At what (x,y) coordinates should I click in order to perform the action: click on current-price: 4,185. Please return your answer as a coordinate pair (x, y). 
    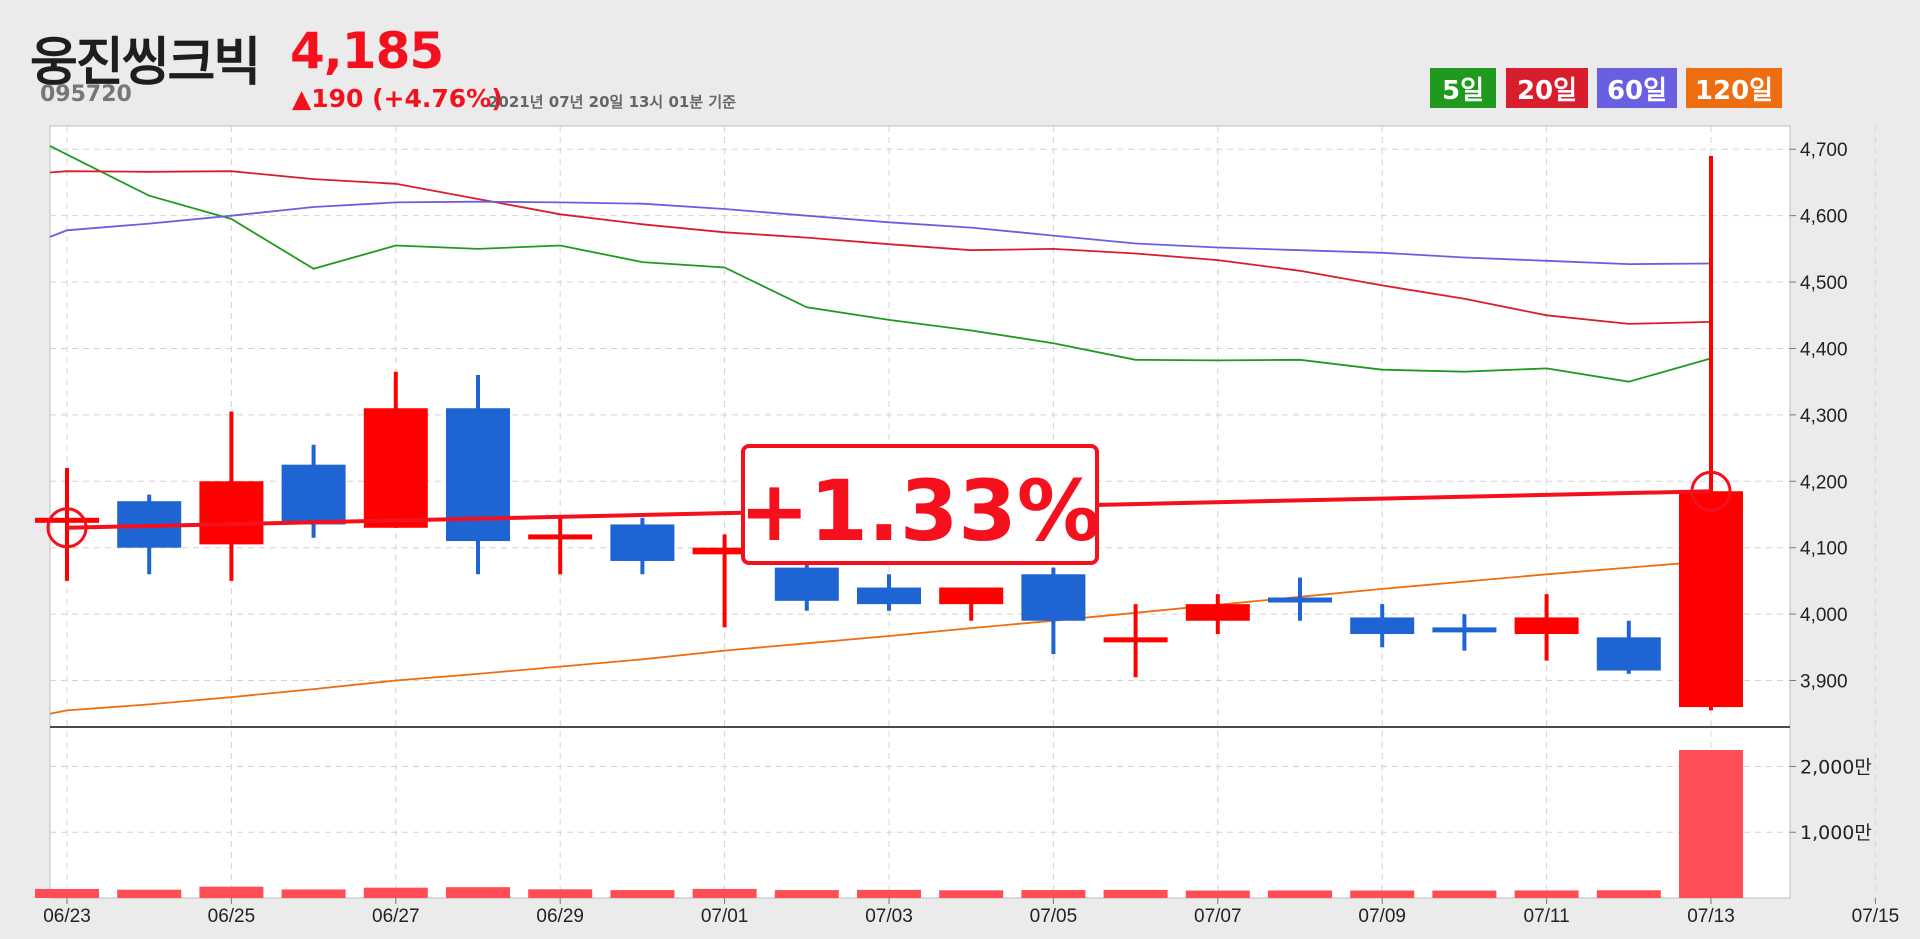
    Looking at the image, I should click on (367, 51).